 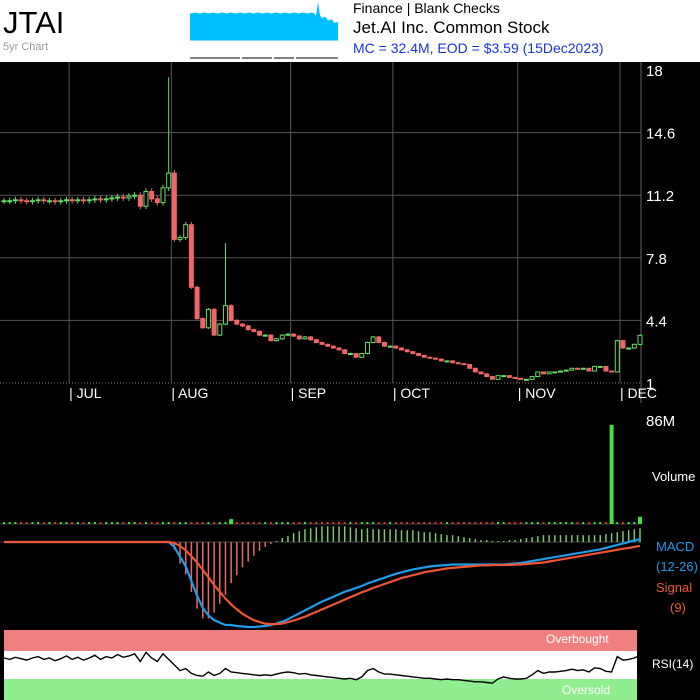 I want to click on month-tick-label: | NOV, so click(x=537, y=393).